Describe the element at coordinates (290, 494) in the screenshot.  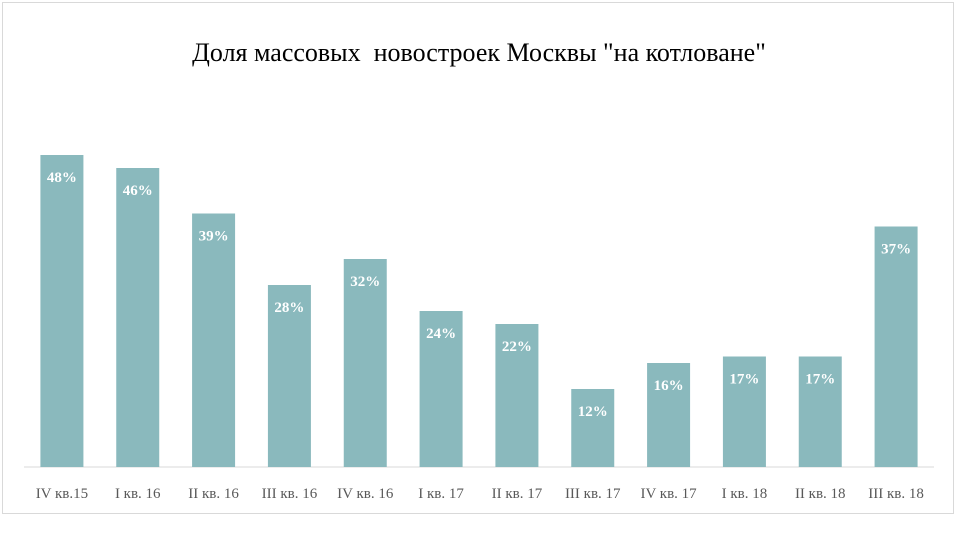
I see `x-tick-label: III кв. 16` at that location.